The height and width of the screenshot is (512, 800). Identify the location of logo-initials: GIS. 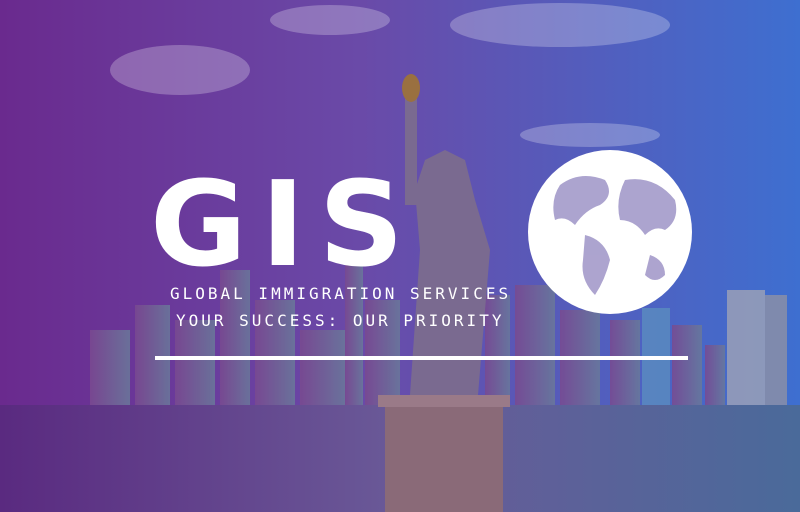
(284, 224).